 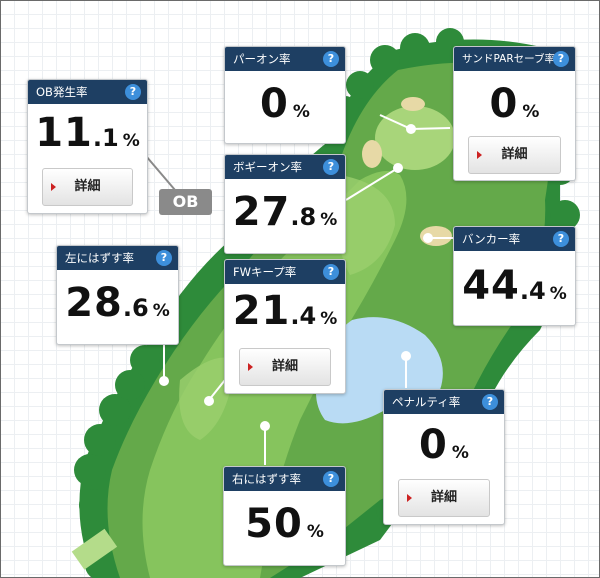 I want to click on value-integer: 44, so click(x=491, y=286).